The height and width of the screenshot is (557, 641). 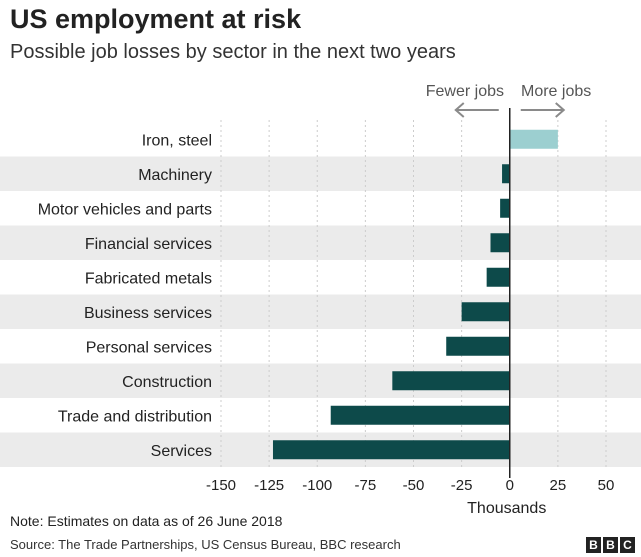 What do you see at coordinates (558, 485) in the screenshot?
I see `x-tick-label: 25` at bounding box center [558, 485].